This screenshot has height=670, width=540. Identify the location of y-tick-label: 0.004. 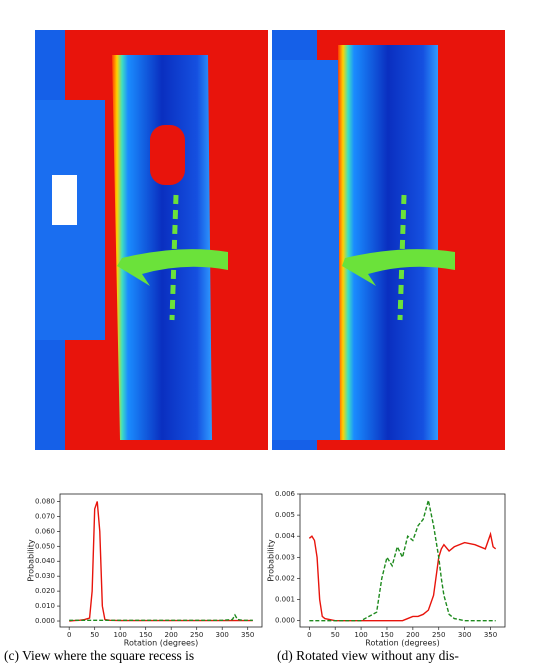
(285, 536).